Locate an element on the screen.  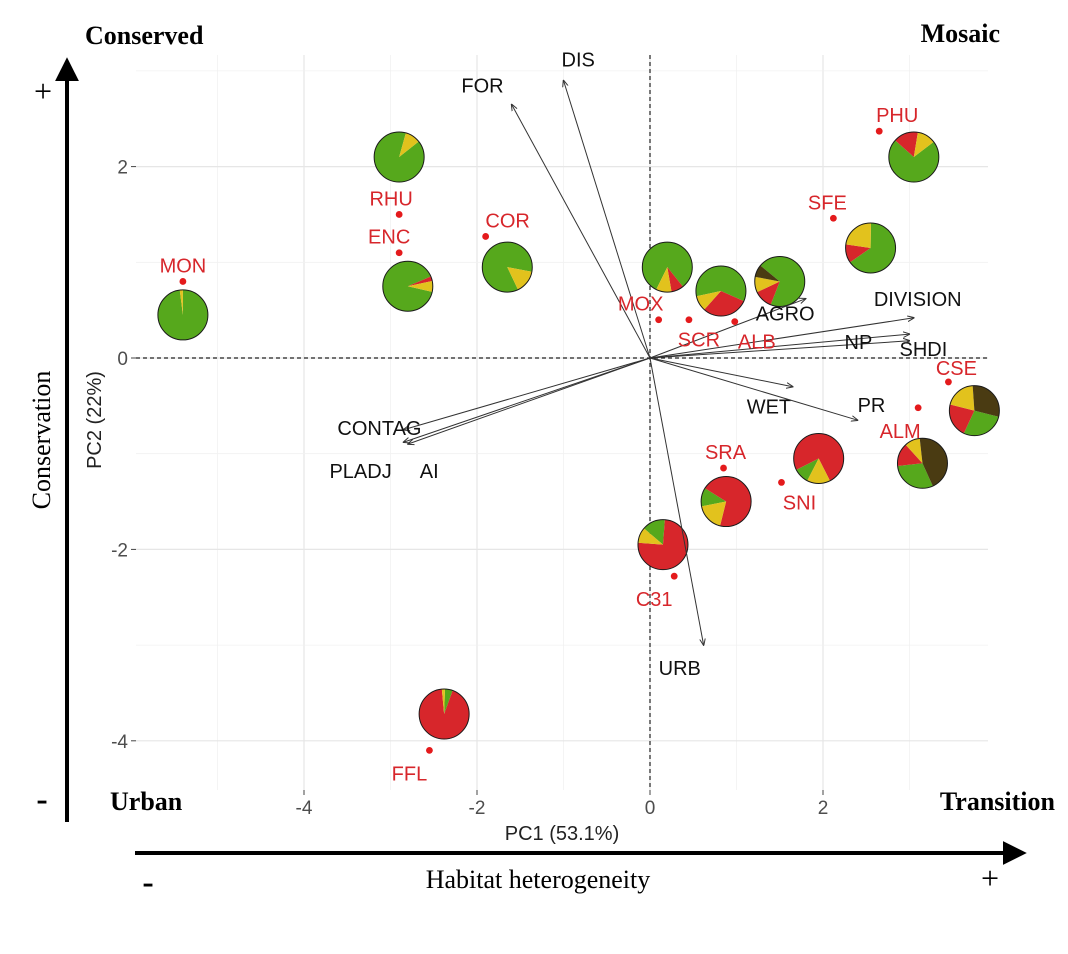
loading-label-agro: AGRO is located at coordinates (785, 315).